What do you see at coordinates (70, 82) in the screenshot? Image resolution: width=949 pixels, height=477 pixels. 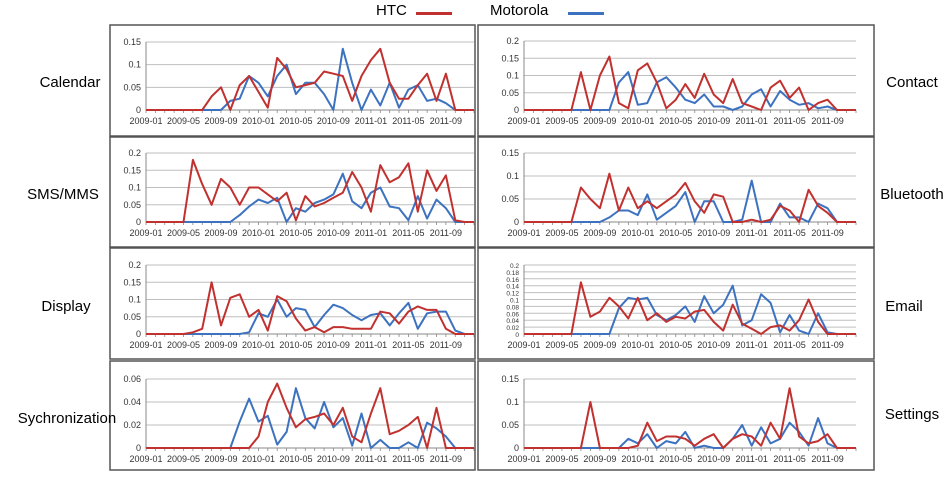 I see `panel-label-calendar: Calendar` at bounding box center [70, 82].